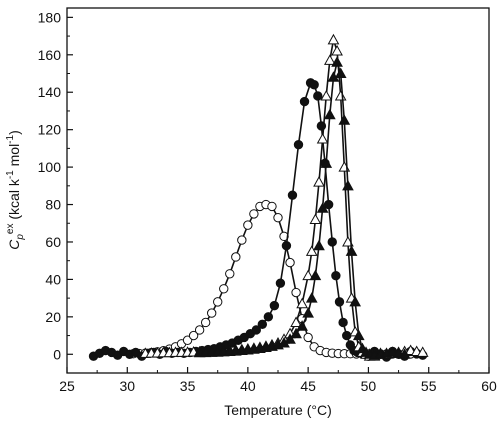  Describe the element at coordinates (369, 386) in the screenshot. I see `x-tick-label: 50` at that location.